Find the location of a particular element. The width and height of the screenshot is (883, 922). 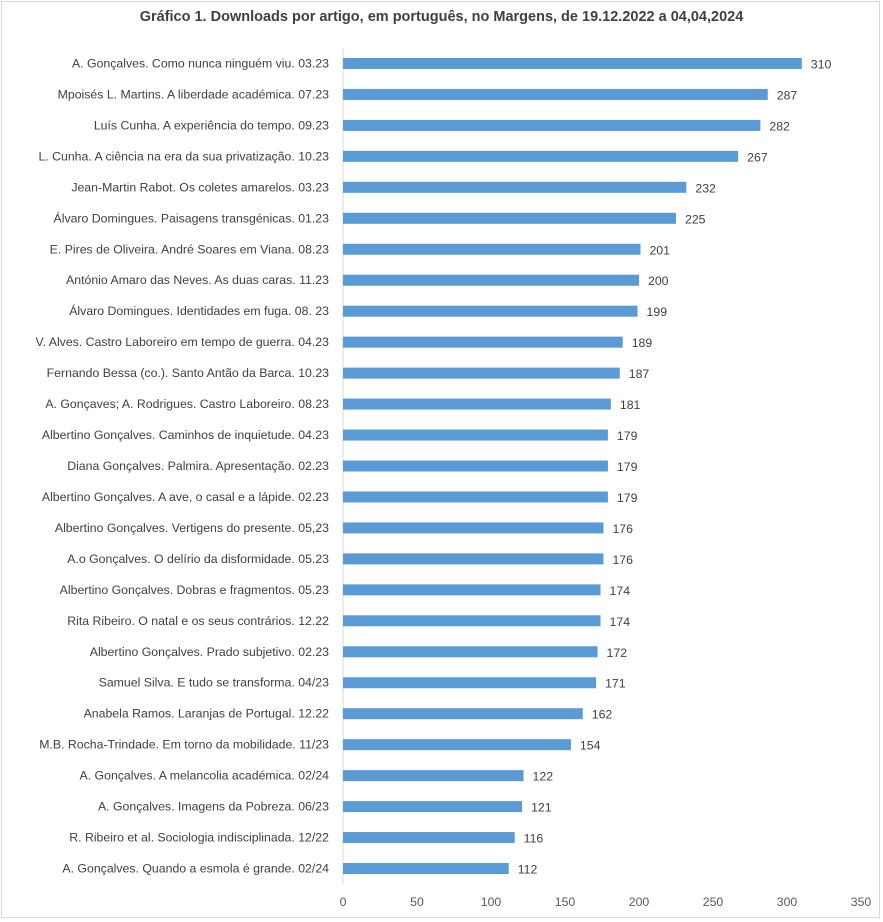

data-label: 162 is located at coordinates (602, 715).